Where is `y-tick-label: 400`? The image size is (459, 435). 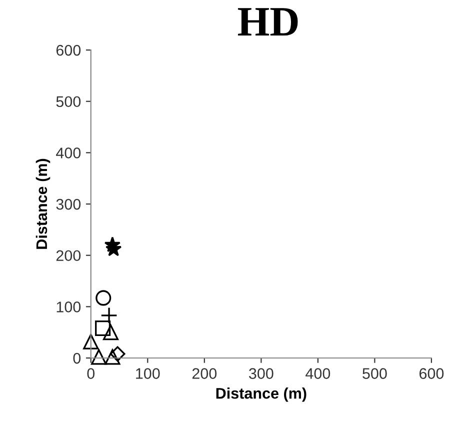 y-tick-label: 400 is located at coordinates (68, 153).